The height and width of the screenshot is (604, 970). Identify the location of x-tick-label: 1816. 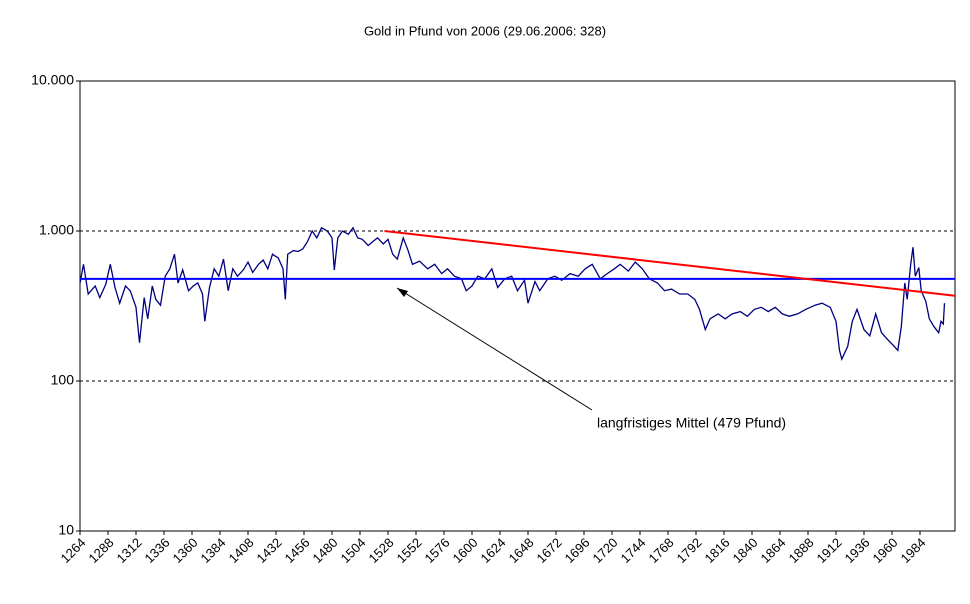
(716, 550).